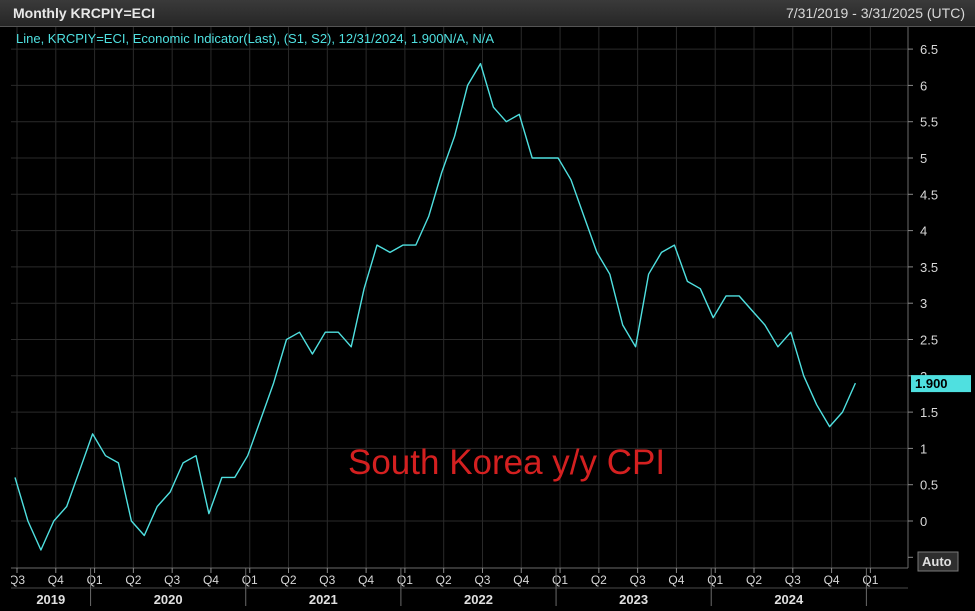 The image size is (975, 611). Describe the element at coordinates (633, 599) in the screenshot. I see `year-label: 2023` at that location.